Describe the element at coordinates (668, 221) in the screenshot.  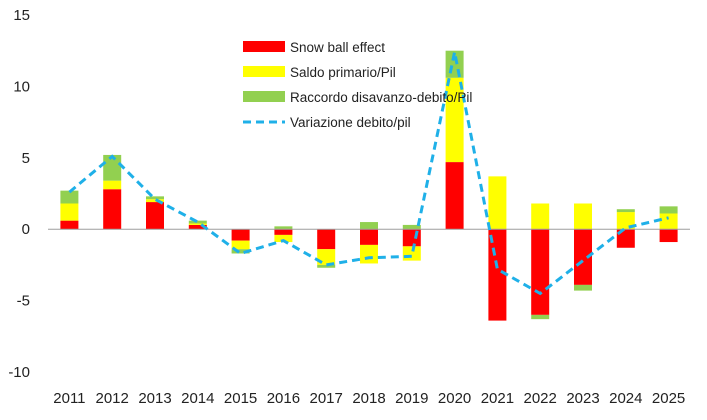
I see `bar-saldo-primario-pil-2025` at that location.